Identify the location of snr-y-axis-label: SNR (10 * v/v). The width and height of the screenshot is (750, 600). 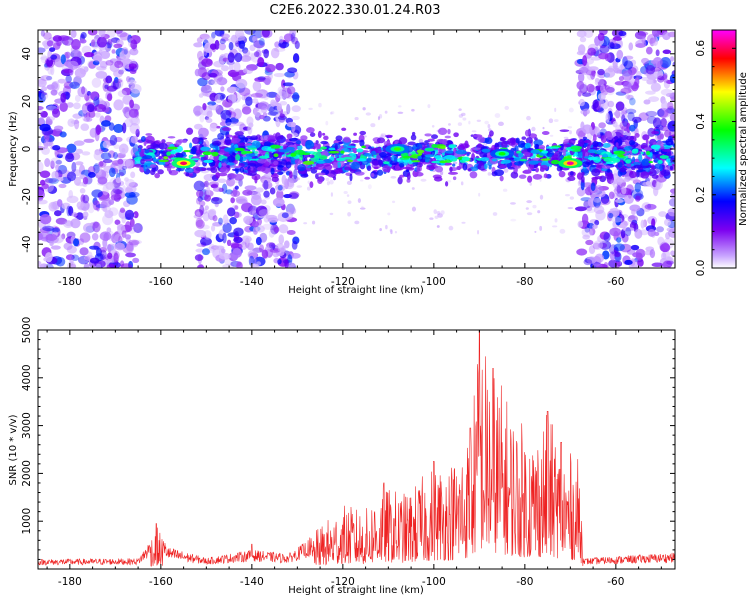
(13, 449).